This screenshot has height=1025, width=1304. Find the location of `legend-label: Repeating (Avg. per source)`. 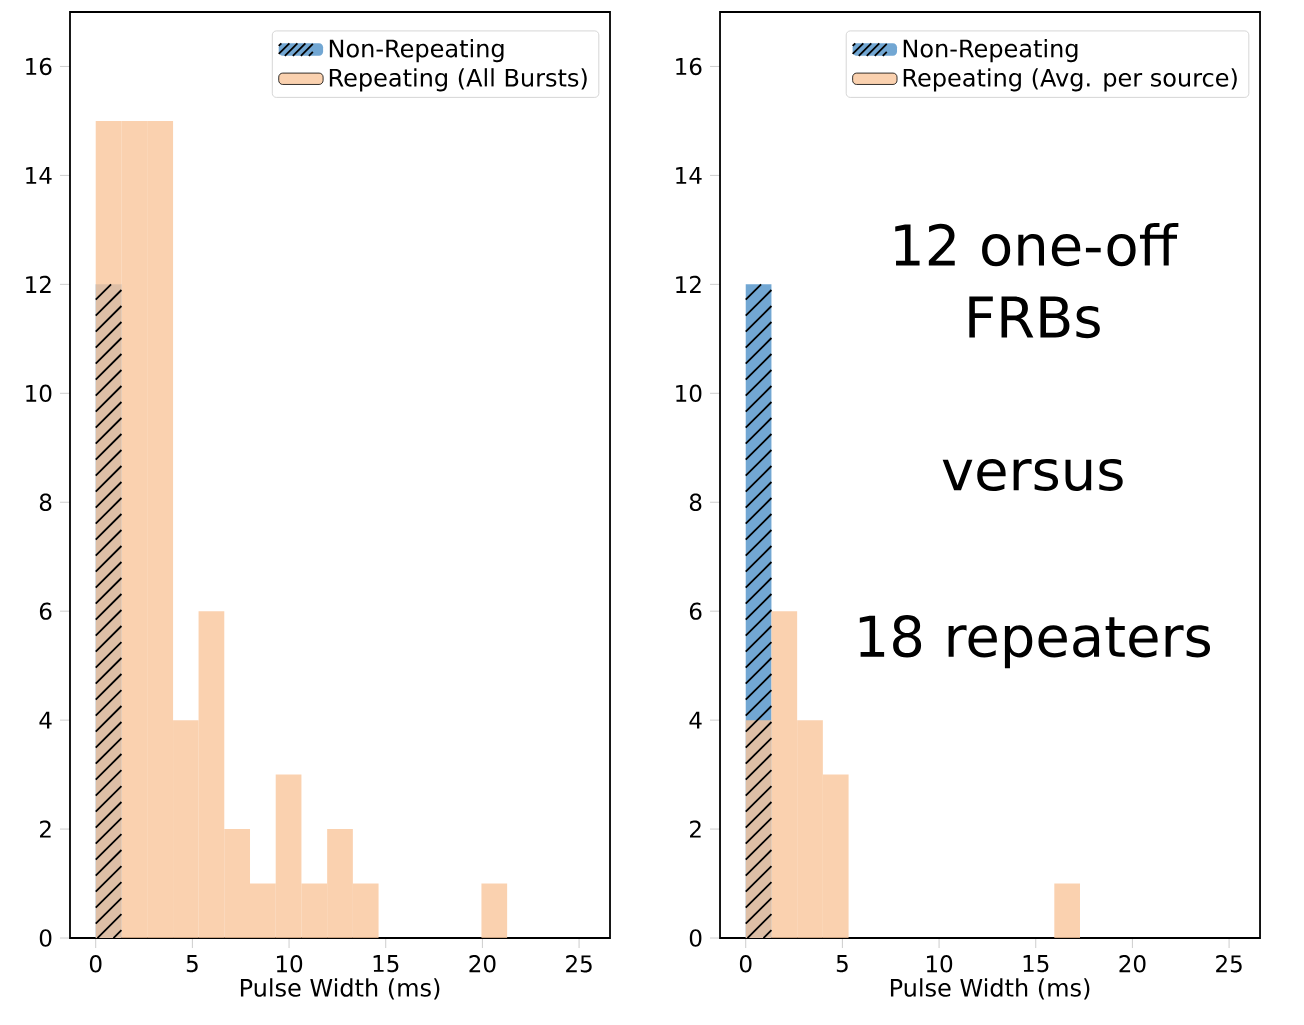

legend-label: Repeating (Avg. per source) is located at coordinates (1070, 80).